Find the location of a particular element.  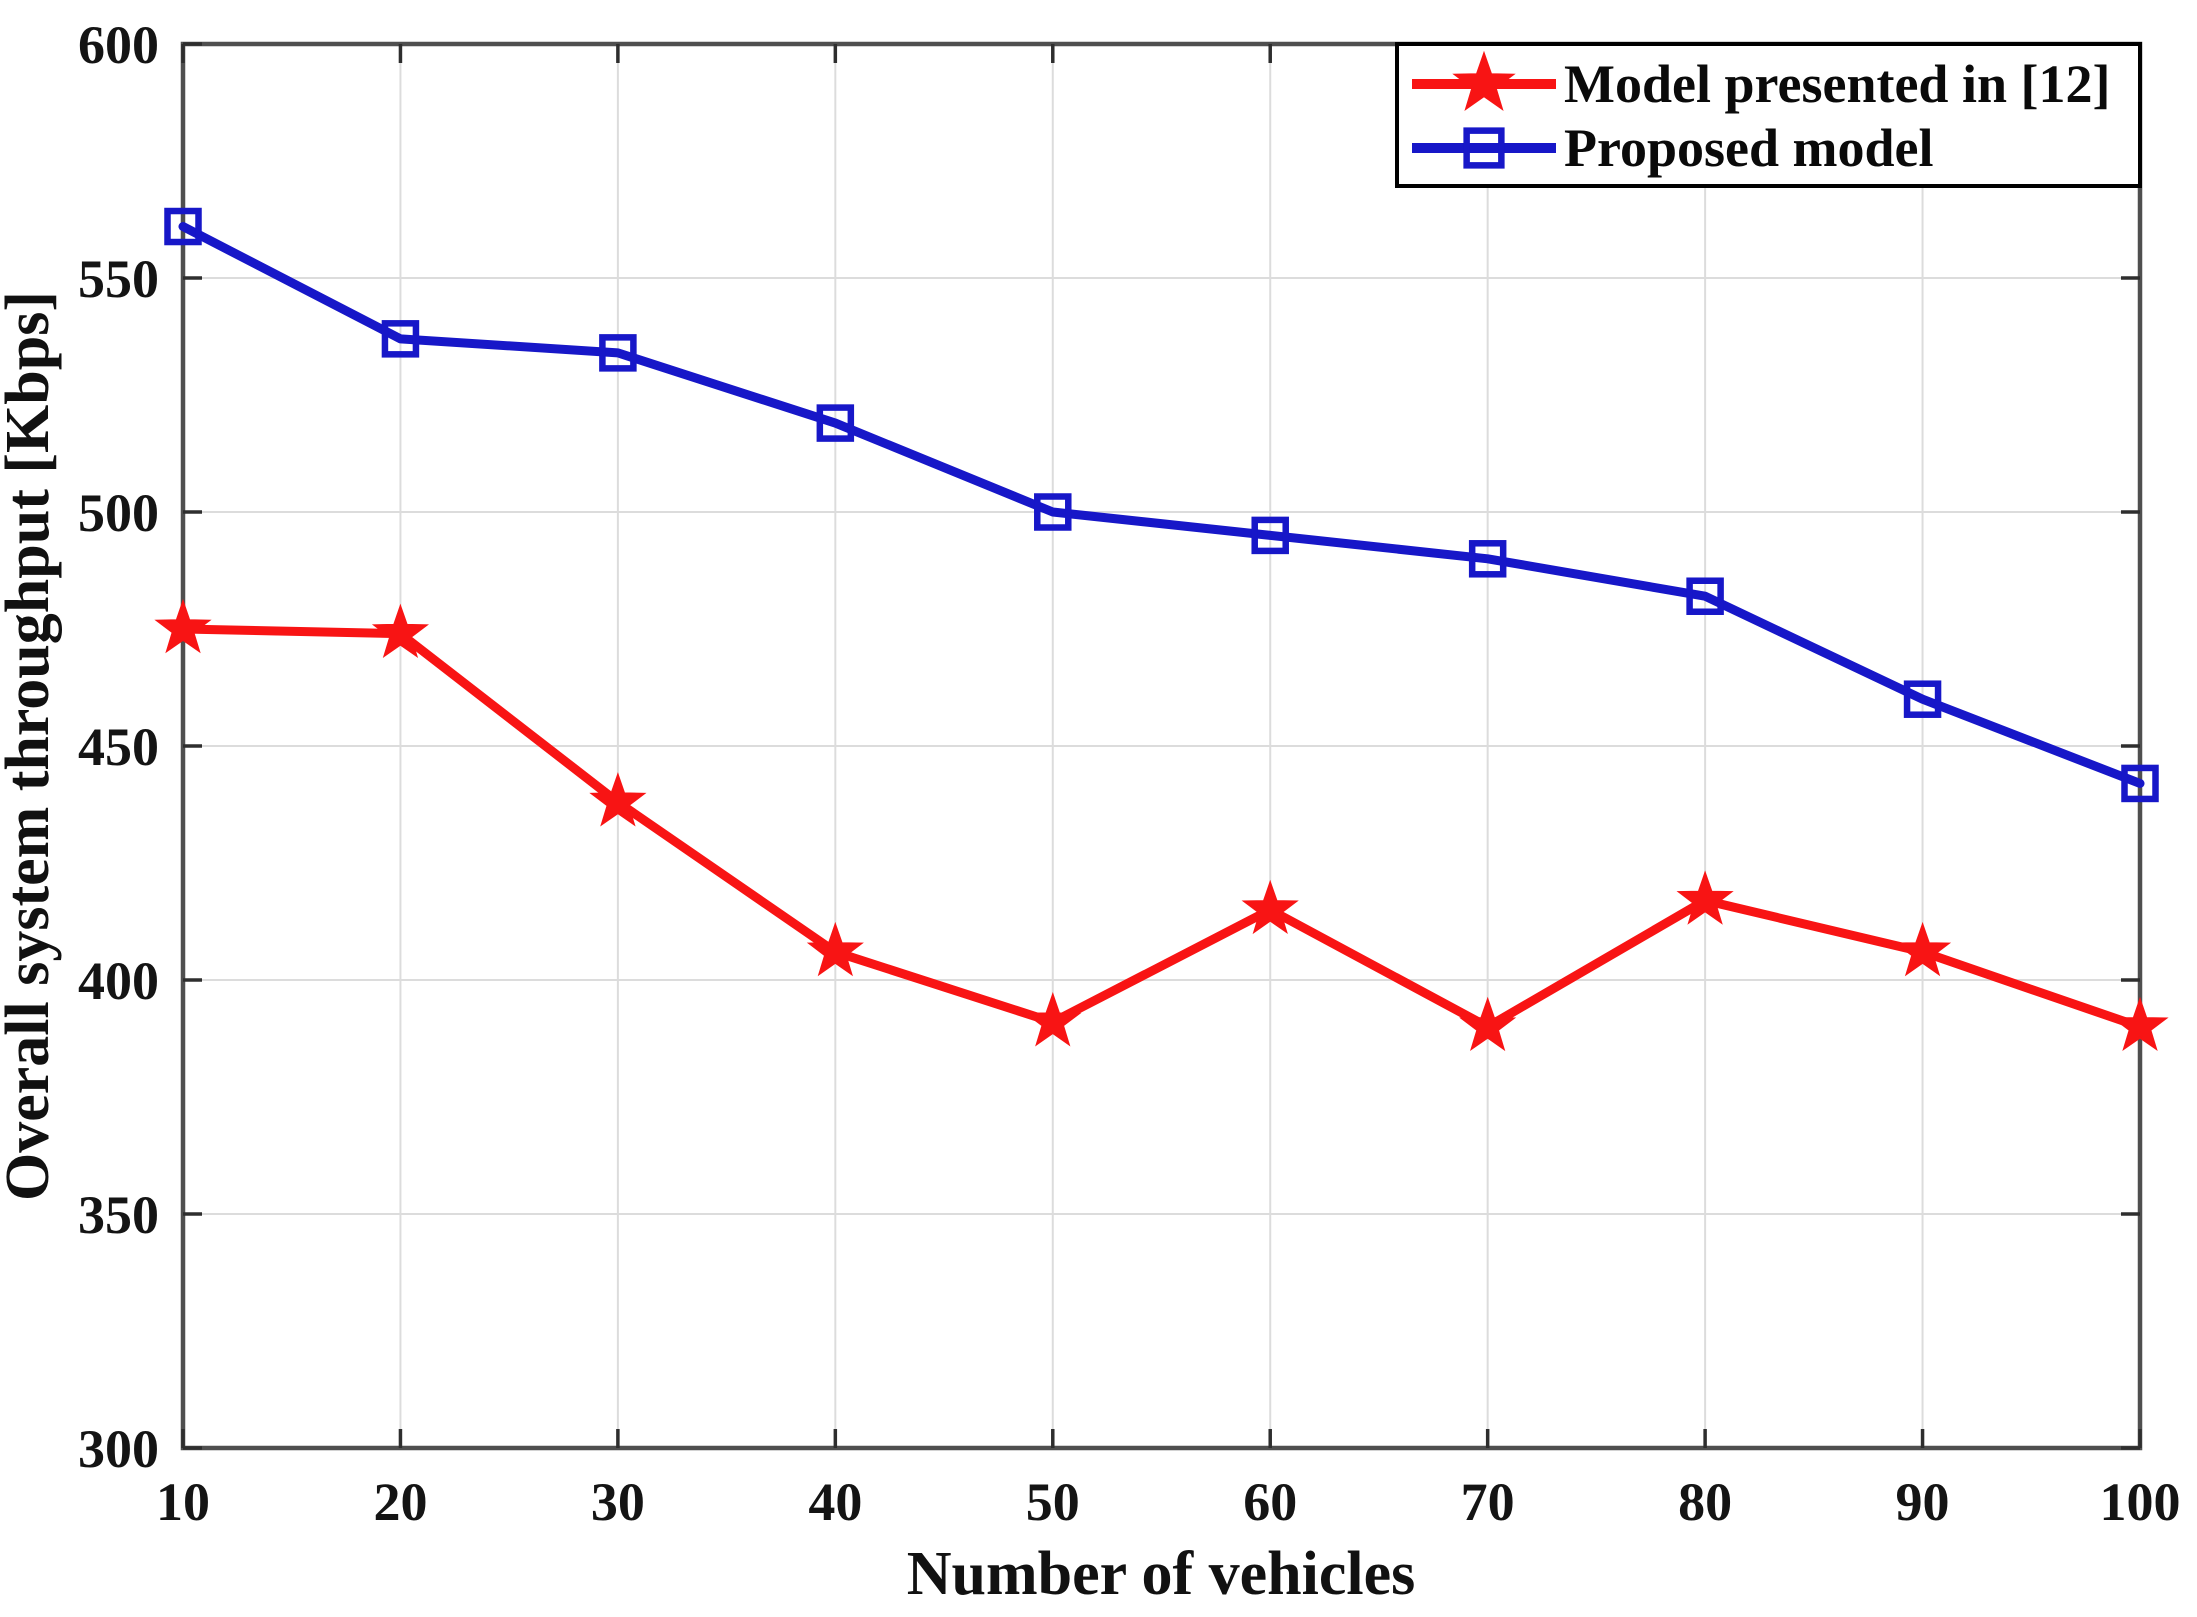

x-tick-label: 90 is located at coordinates (1923, 1502).